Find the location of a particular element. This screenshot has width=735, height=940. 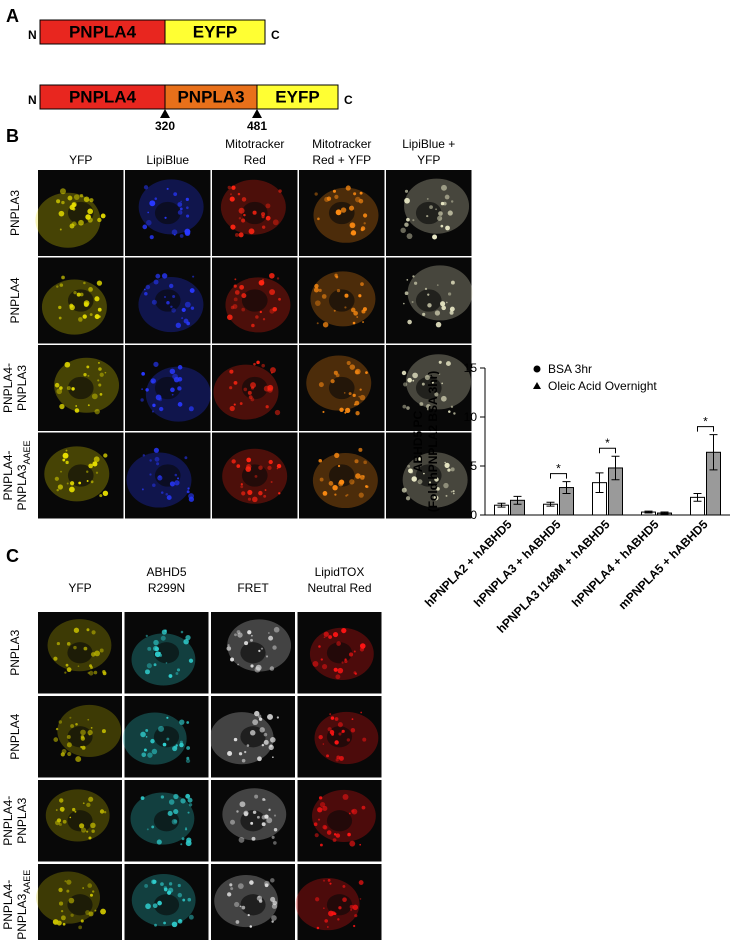

nucleus is located at coordinates (166, 821).